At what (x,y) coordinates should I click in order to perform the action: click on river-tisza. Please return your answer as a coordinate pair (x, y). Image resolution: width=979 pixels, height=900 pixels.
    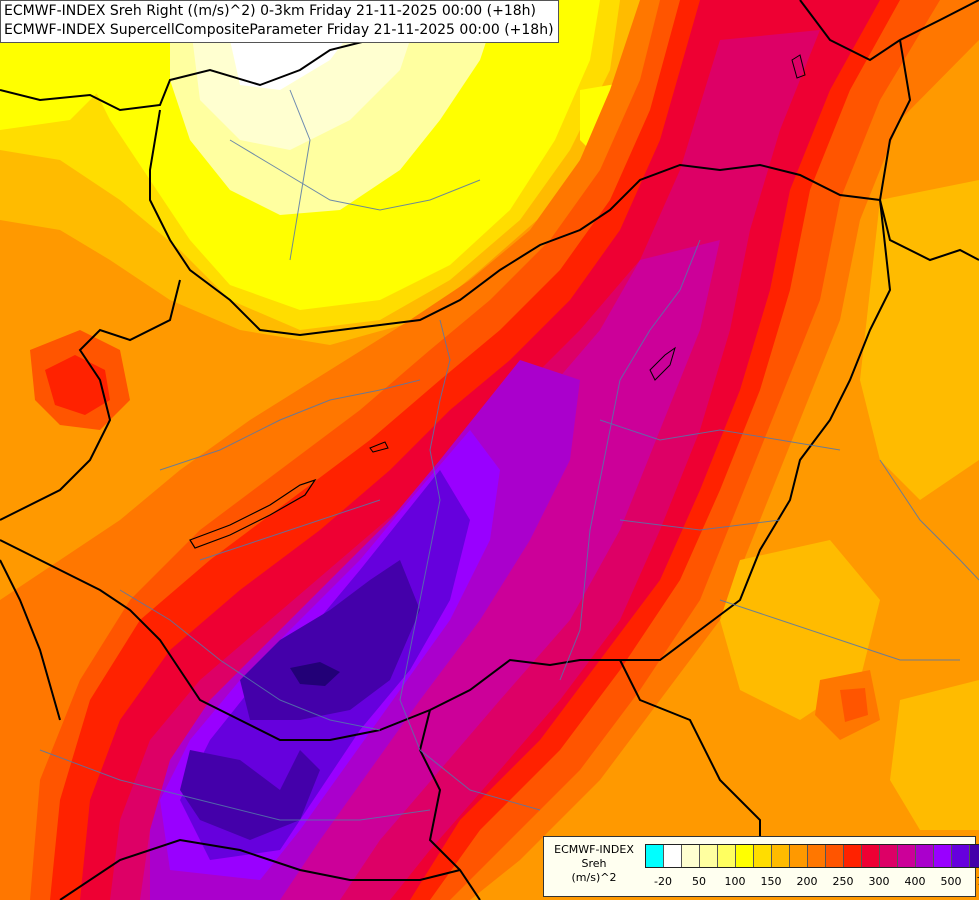
    Looking at the image, I should click on (630, 460).